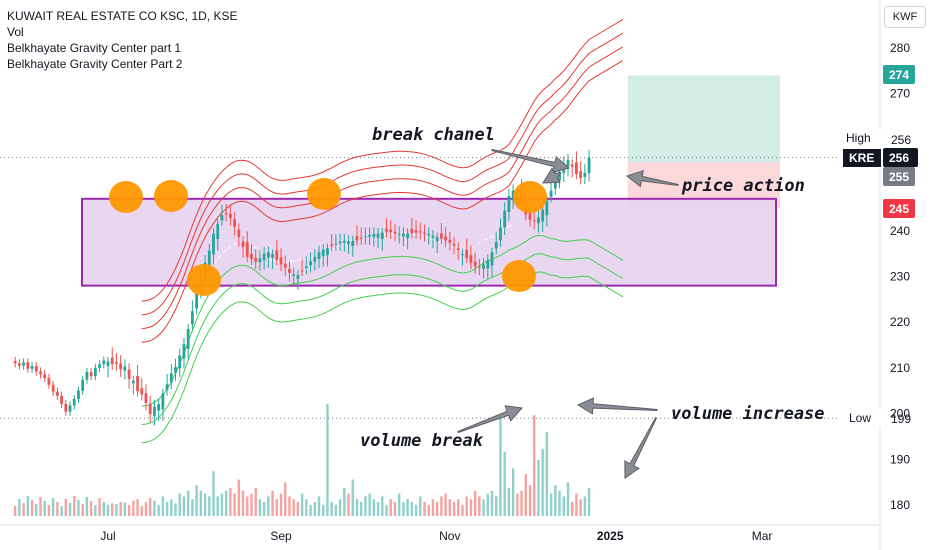 The width and height of the screenshot is (932, 550). I want to click on tp-value: 274, so click(899, 75).